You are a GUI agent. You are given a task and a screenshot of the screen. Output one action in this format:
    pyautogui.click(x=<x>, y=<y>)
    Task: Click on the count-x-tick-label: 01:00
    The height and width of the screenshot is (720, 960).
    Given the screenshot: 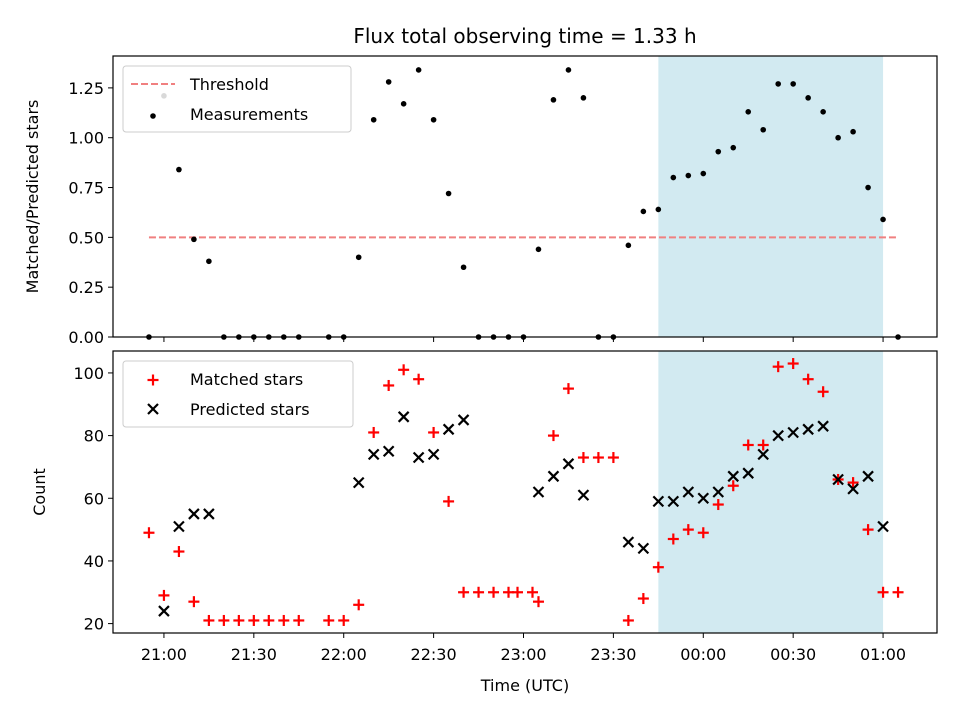 What is the action you would take?
    pyautogui.click(x=883, y=654)
    